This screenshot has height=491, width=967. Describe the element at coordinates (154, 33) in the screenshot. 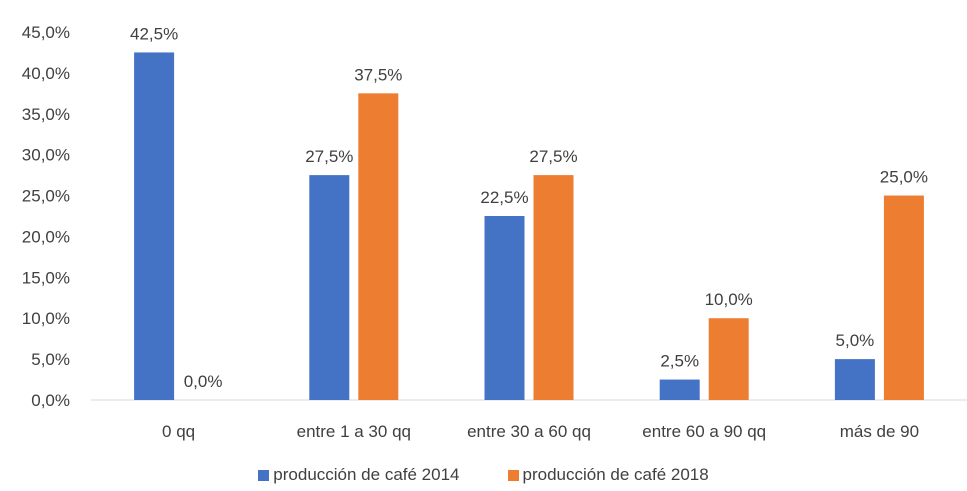

I see `data-label: 42,5%` at that location.